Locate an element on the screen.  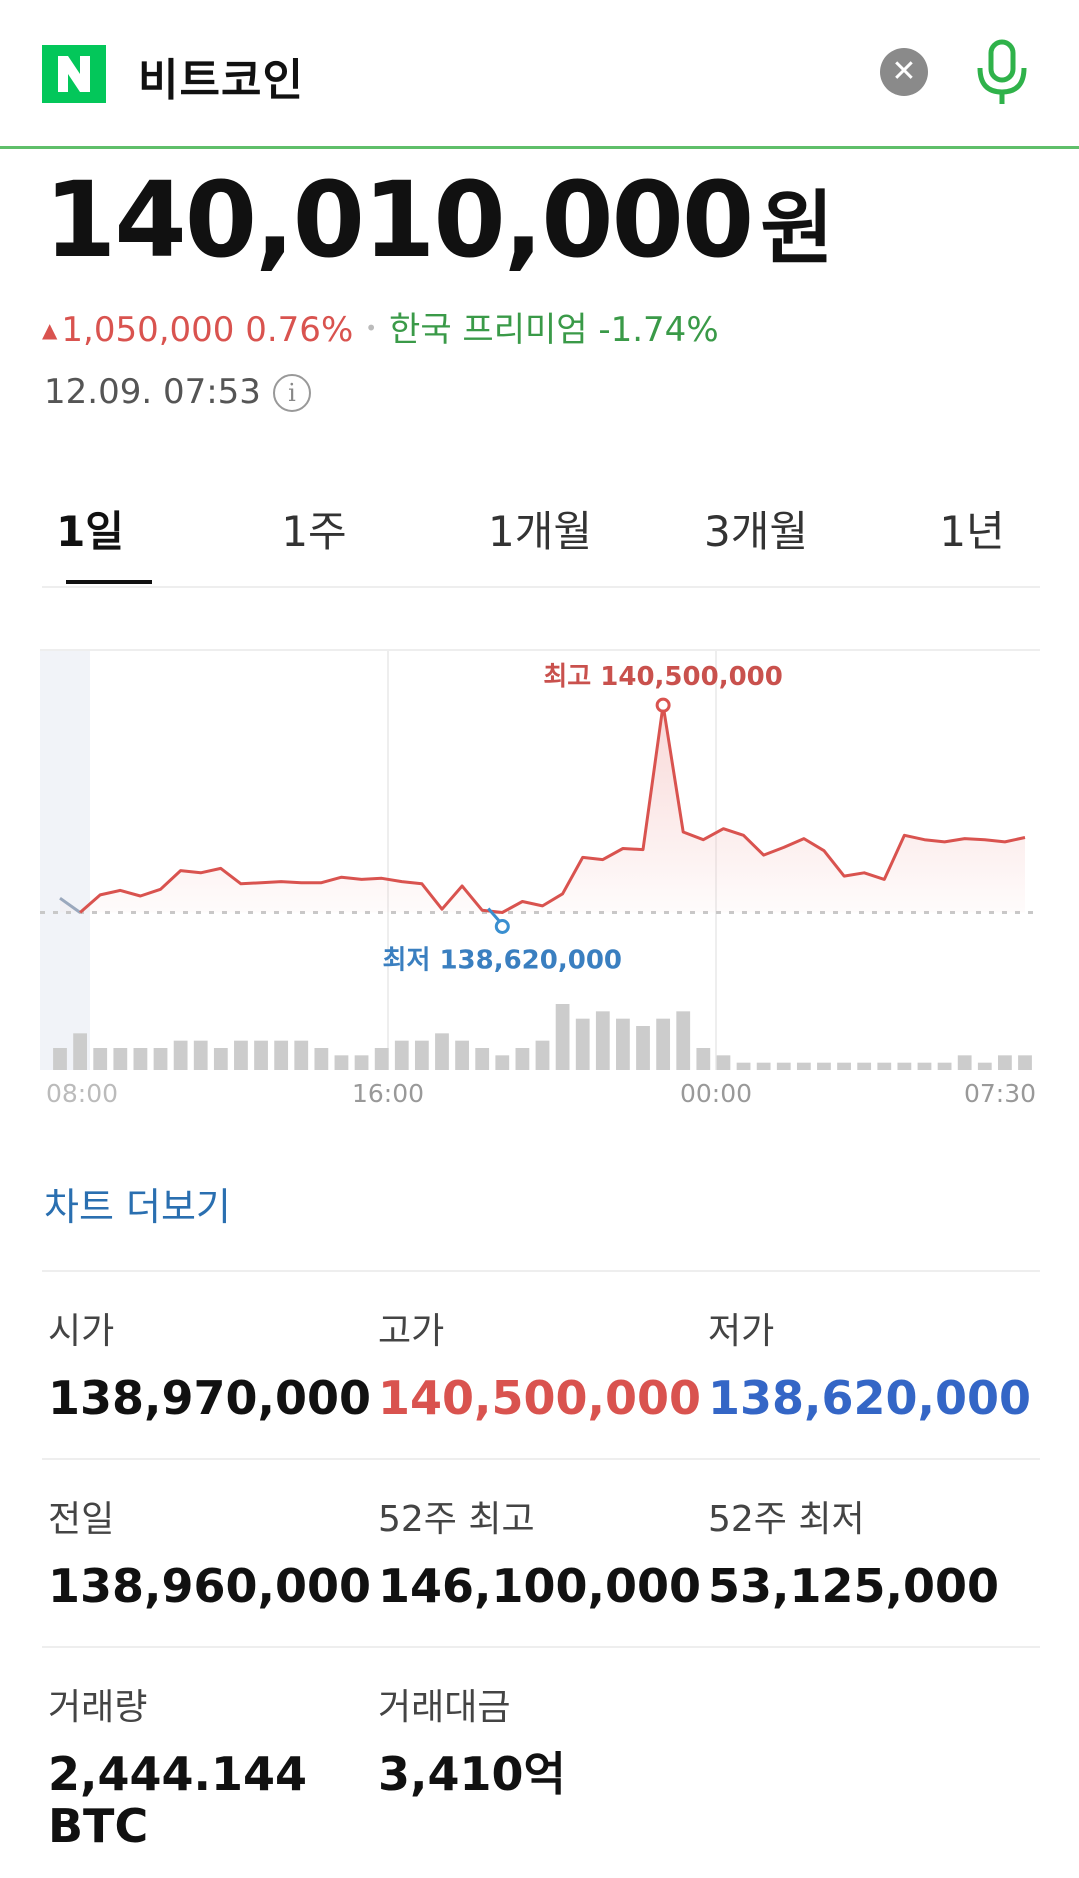
price-value: 140,010,000 is located at coordinates (399, 220).